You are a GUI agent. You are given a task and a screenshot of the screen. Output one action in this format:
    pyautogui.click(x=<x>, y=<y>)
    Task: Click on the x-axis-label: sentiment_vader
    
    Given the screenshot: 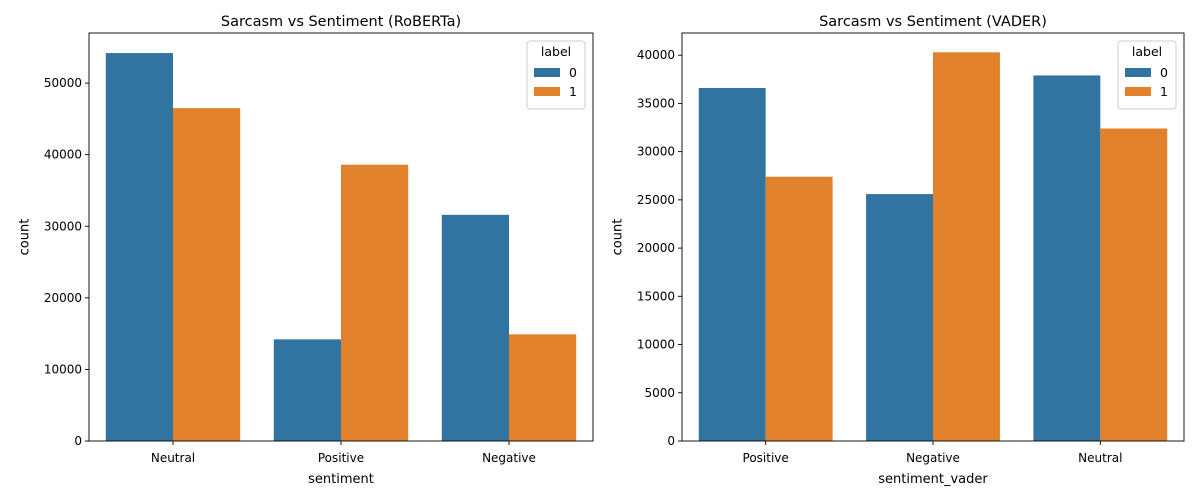 What is the action you would take?
    pyautogui.click(x=933, y=479)
    